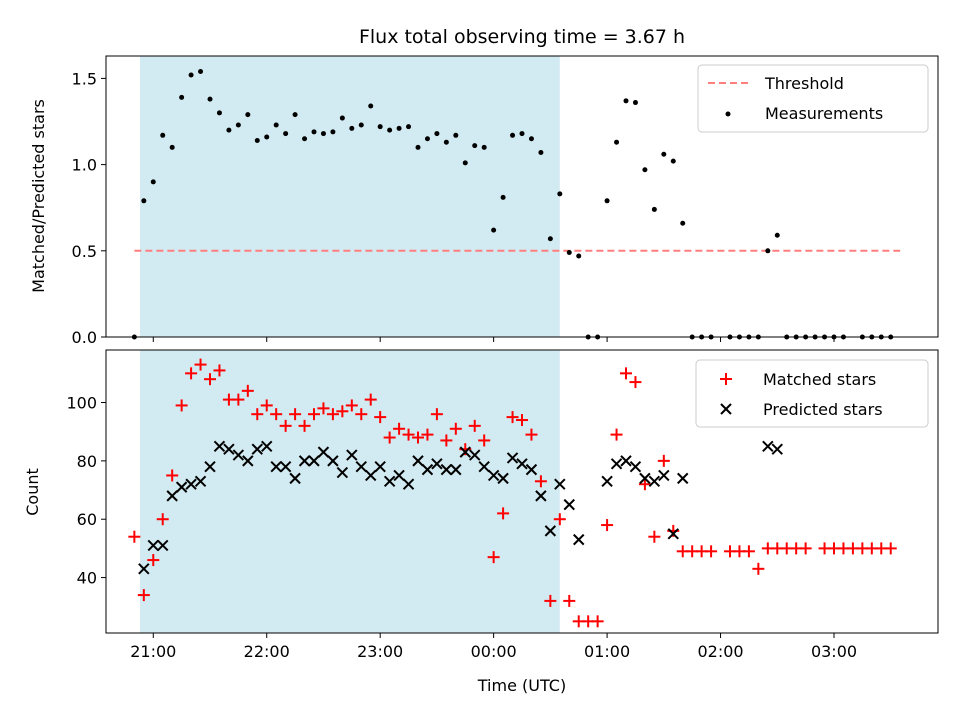 The width and height of the screenshot is (960, 720). What do you see at coordinates (84, 165) in the screenshot?
I see `y-tick-label: 1.0` at bounding box center [84, 165].